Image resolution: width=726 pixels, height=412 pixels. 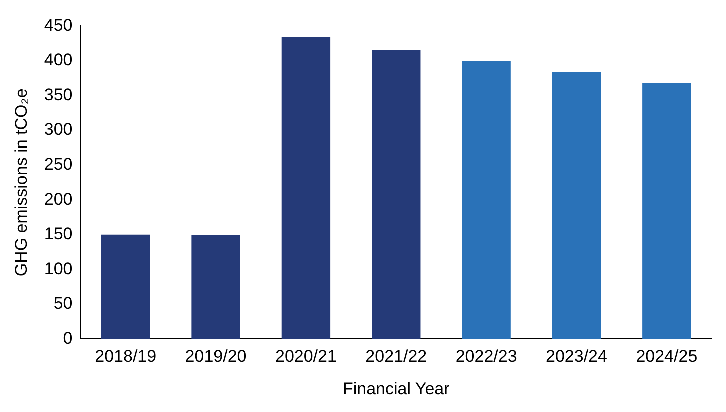 What do you see at coordinates (126, 356) in the screenshot?
I see `x-tick-label: 2018/19` at bounding box center [126, 356].